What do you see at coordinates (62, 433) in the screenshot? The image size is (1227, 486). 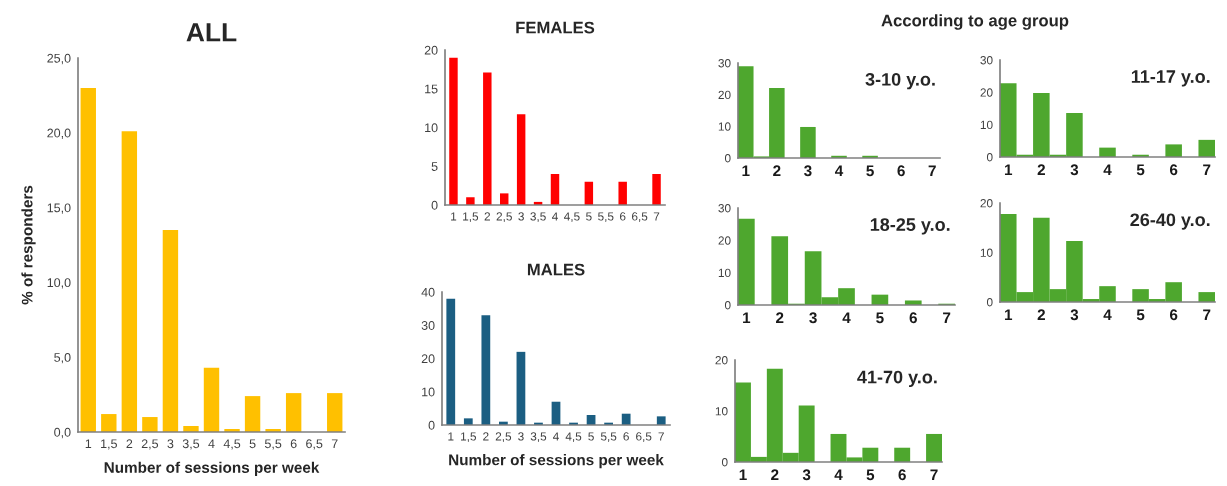 I see `y-tick-label: 0,0` at bounding box center [62, 433].